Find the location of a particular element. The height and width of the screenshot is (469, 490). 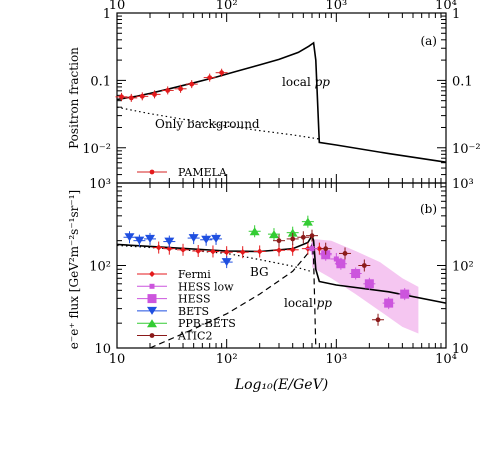

panel-b-annotation-pp: pp is located at coordinates (325, 303).